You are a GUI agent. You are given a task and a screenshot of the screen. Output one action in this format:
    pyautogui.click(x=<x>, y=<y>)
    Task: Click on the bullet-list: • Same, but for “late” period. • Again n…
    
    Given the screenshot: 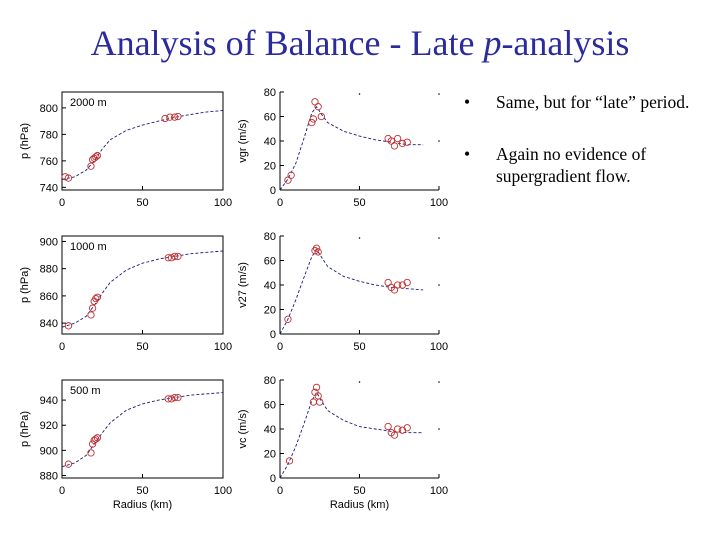 What is the action you would take?
    pyautogui.click(x=592, y=155)
    